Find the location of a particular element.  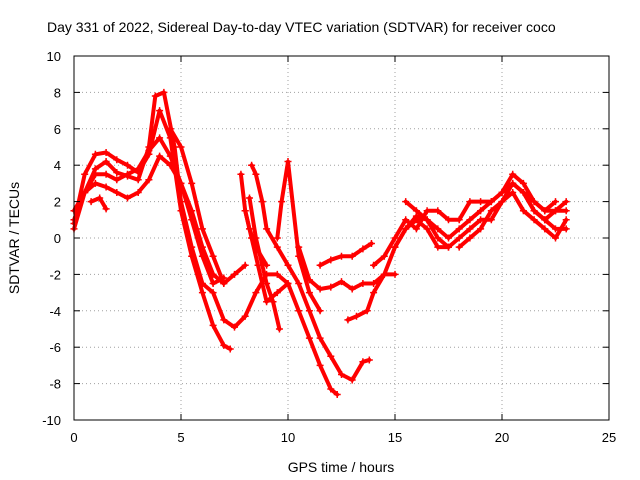

y-tick-label: 10 is located at coordinates (54, 56).